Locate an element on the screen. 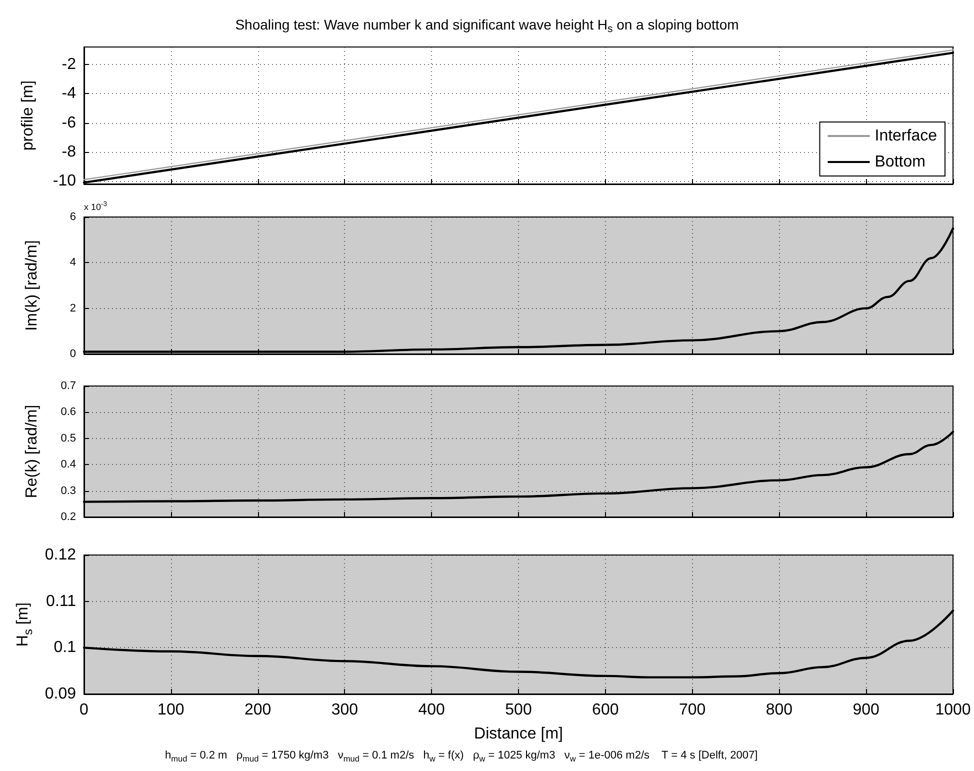  y-axis-title: profile [m] is located at coordinates (28, 115).